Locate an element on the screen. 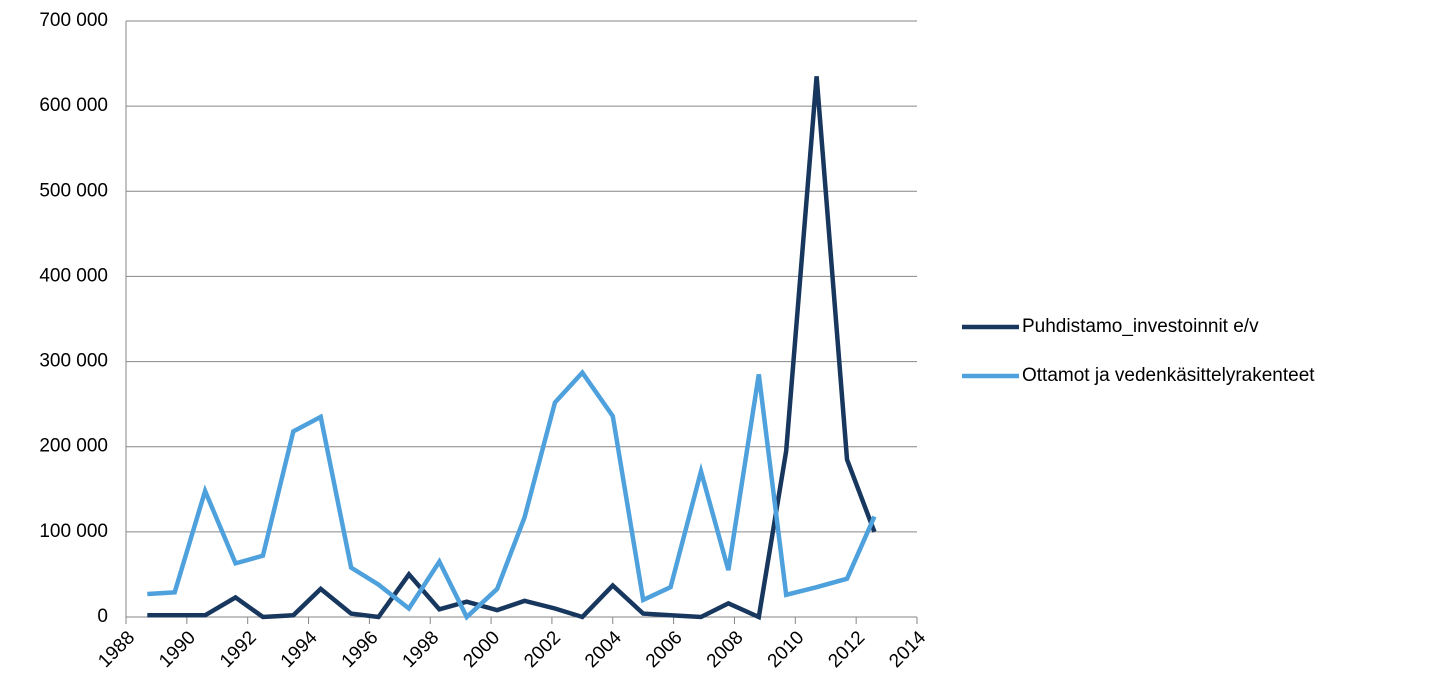  legend-label: Ottamot ja vedenkäsittelyrakenteet is located at coordinates (1168, 375).